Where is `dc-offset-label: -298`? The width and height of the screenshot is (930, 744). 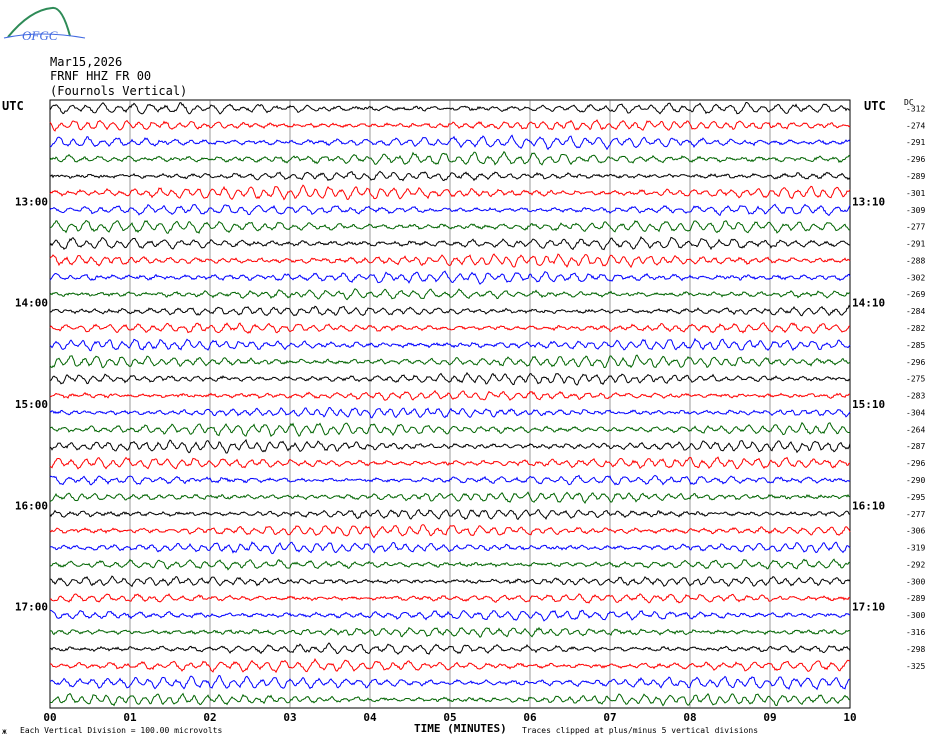 dc-offset-label: -298 is located at coordinates (915, 649).